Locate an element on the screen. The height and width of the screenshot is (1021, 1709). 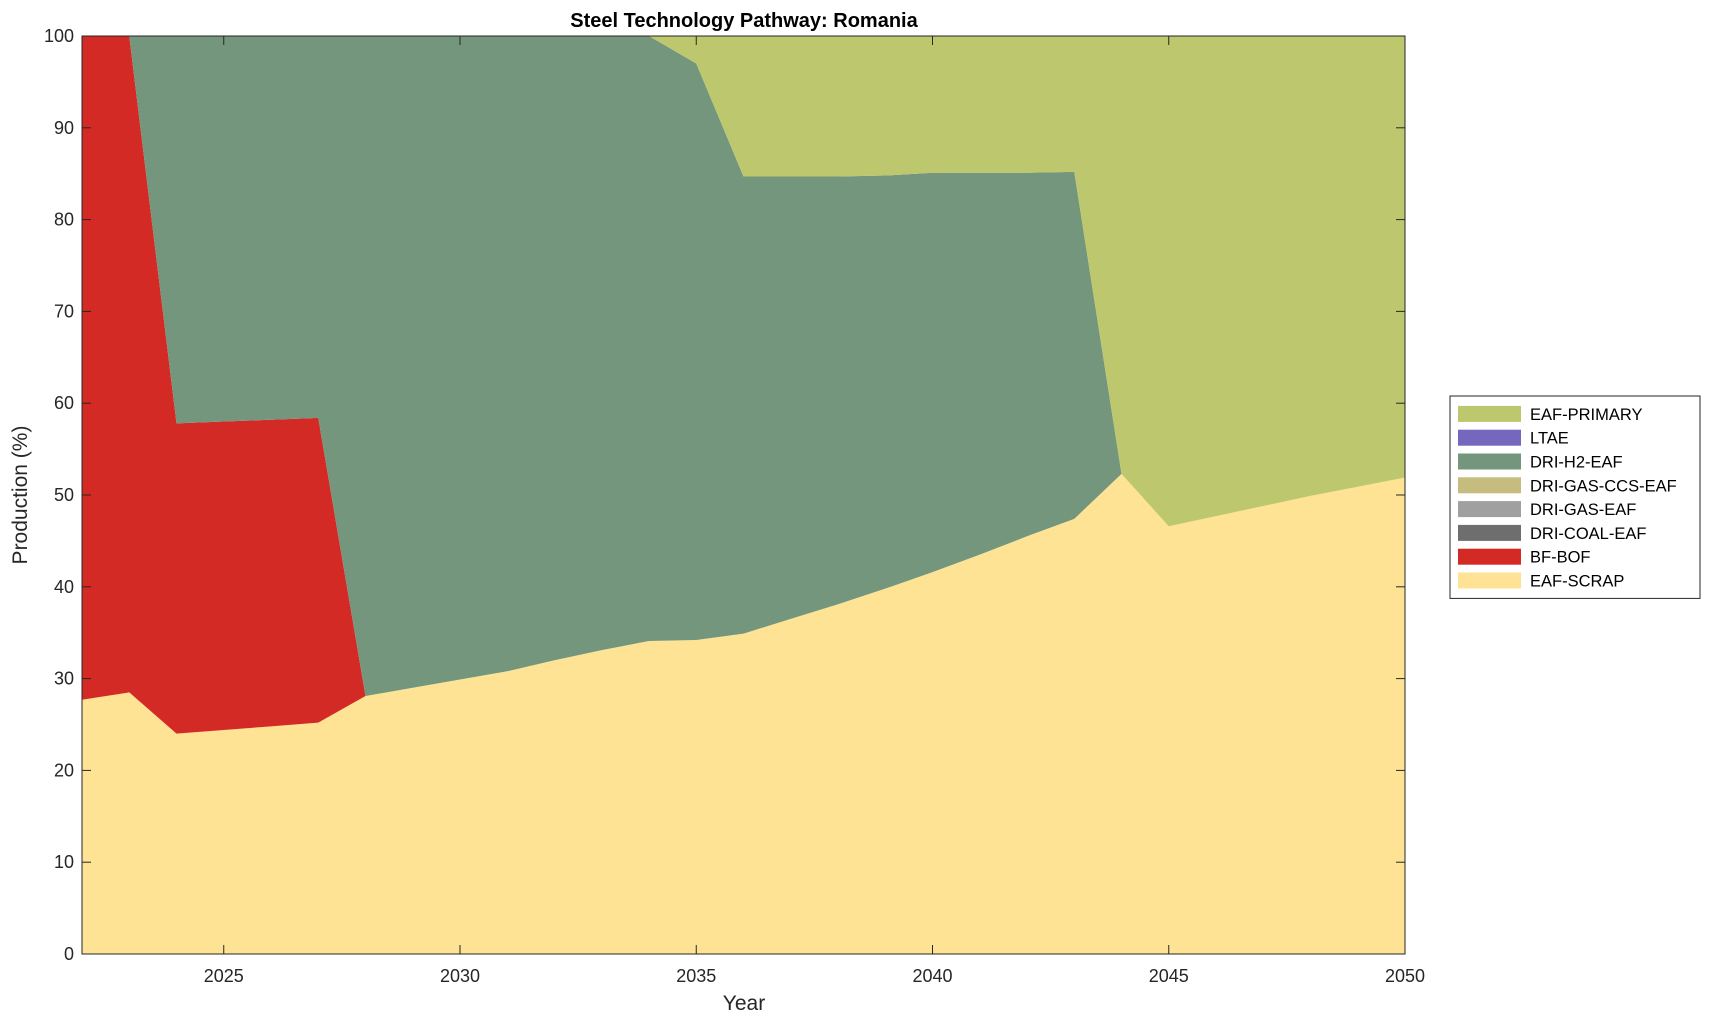
y-tick-label: 70 is located at coordinates (64, 311).